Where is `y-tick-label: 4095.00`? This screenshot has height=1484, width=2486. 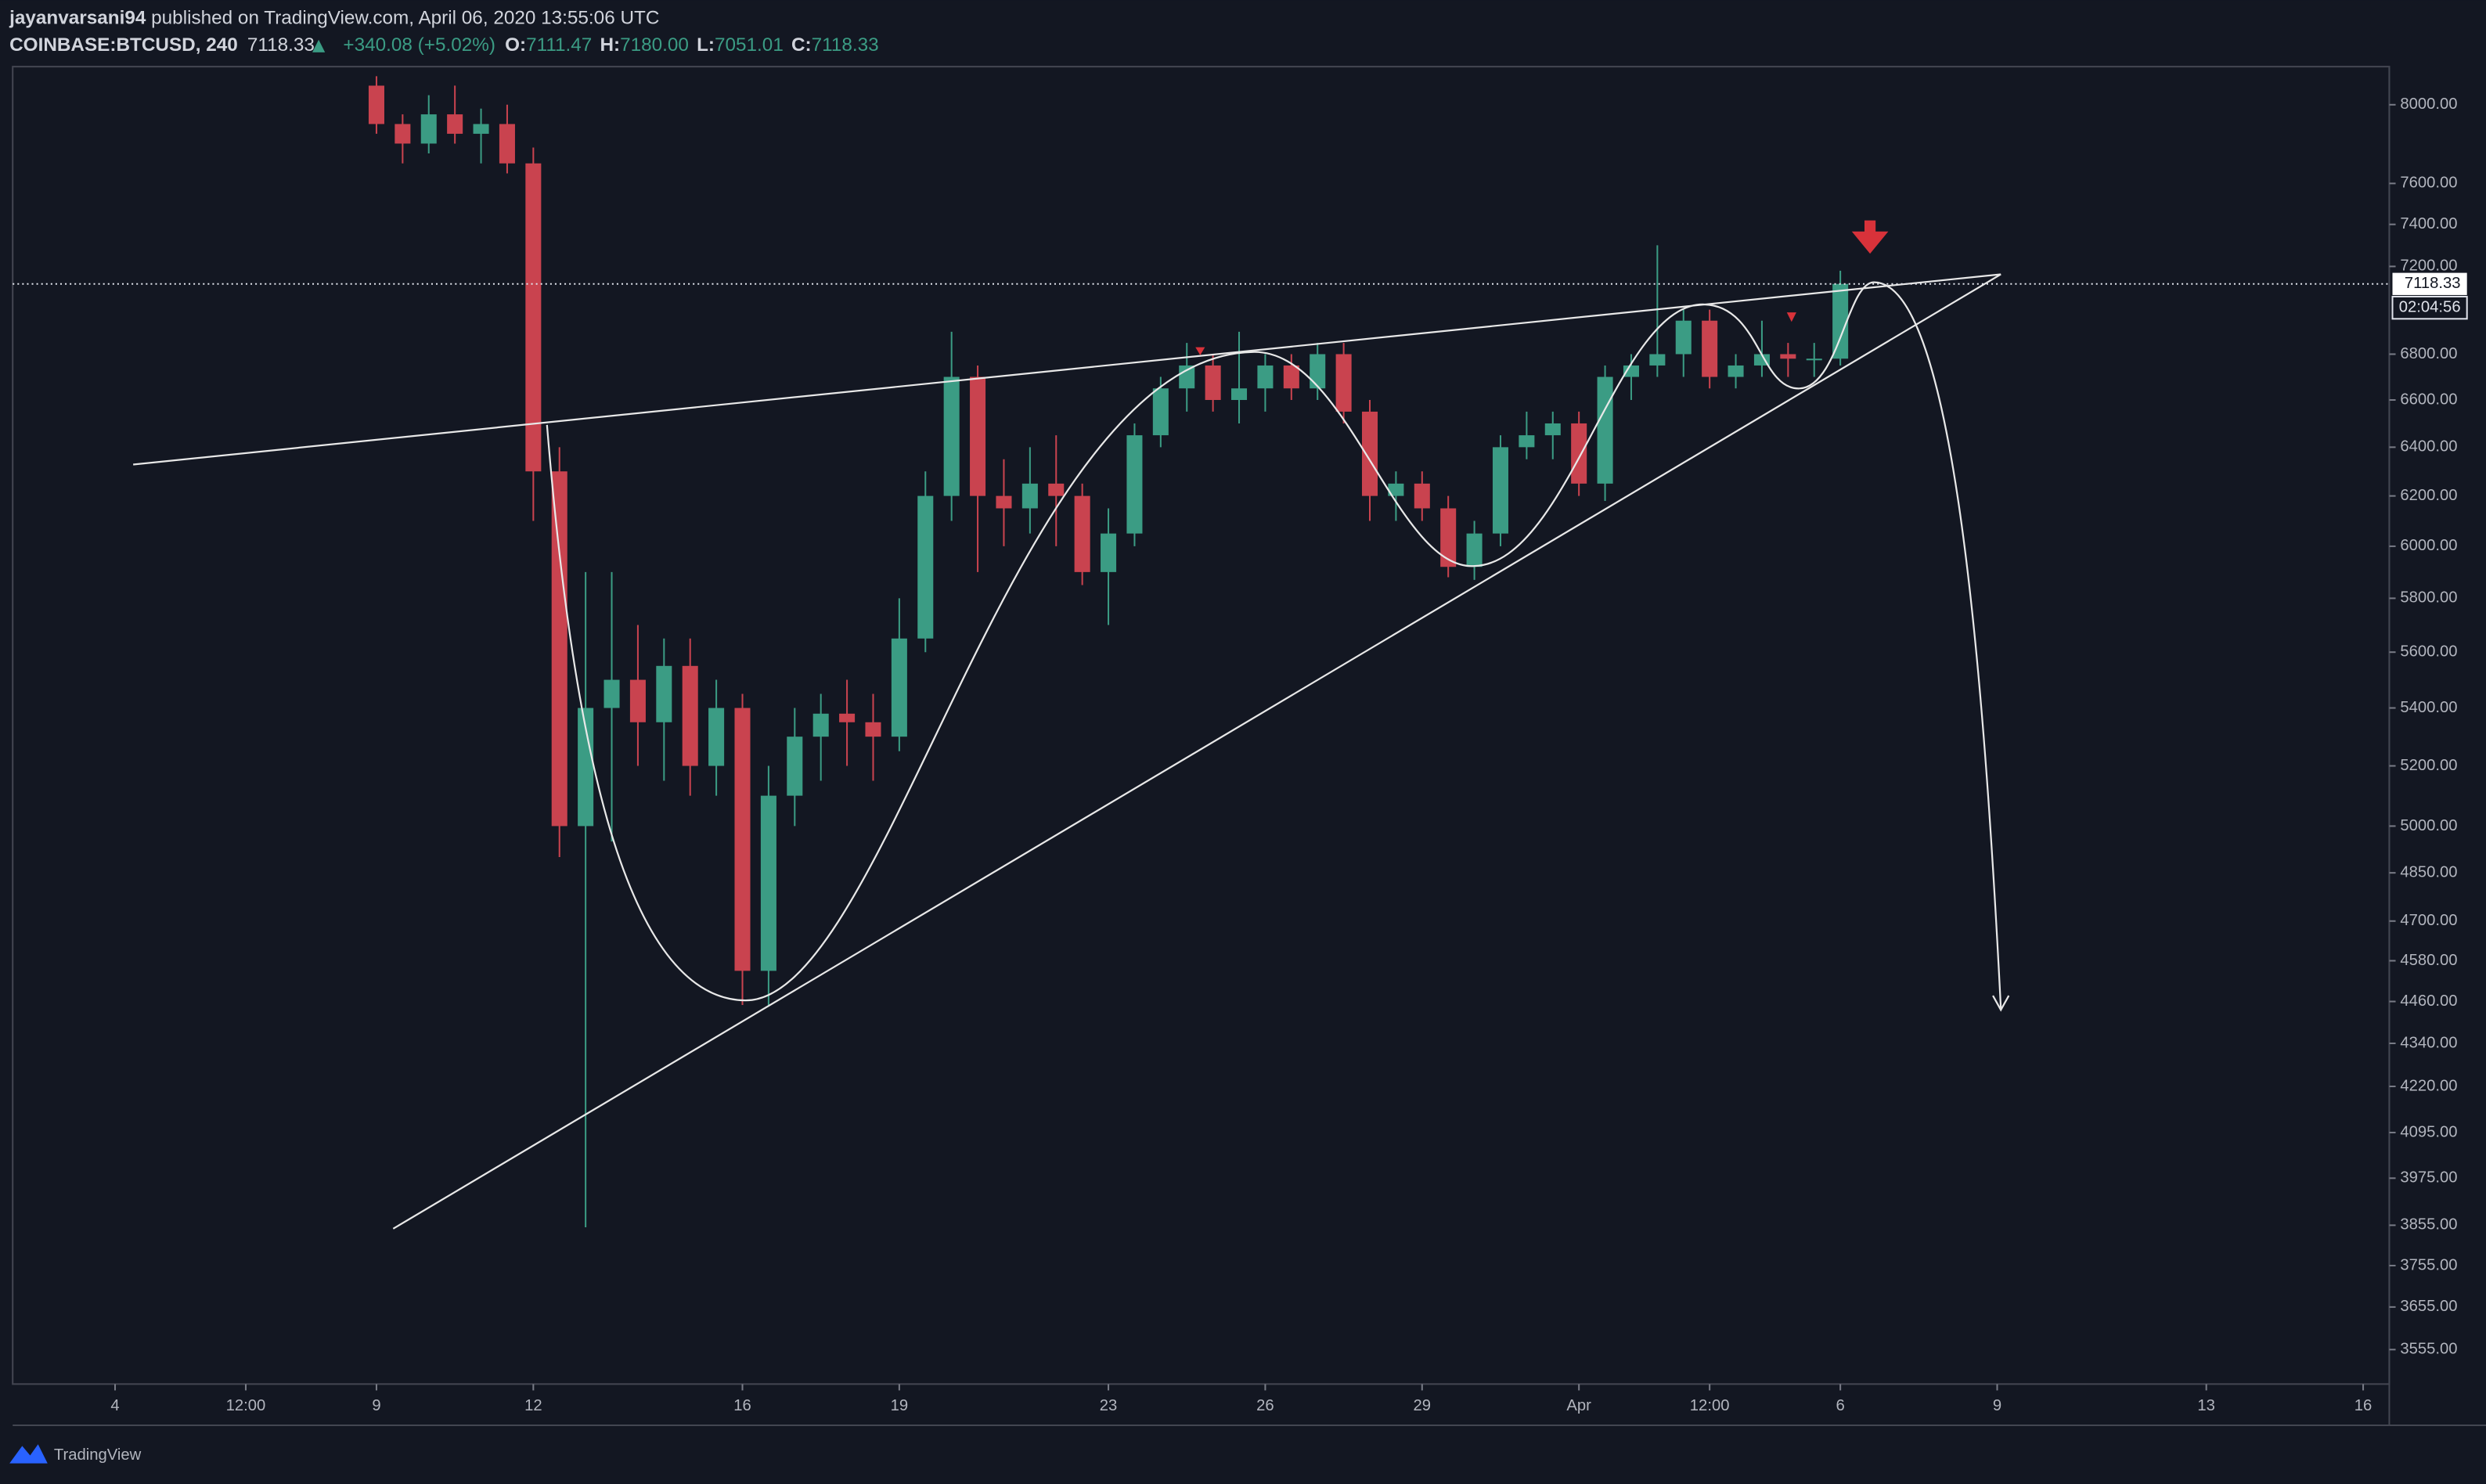
y-tick-label: 4095.00 is located at coordinates (2428, 1131).